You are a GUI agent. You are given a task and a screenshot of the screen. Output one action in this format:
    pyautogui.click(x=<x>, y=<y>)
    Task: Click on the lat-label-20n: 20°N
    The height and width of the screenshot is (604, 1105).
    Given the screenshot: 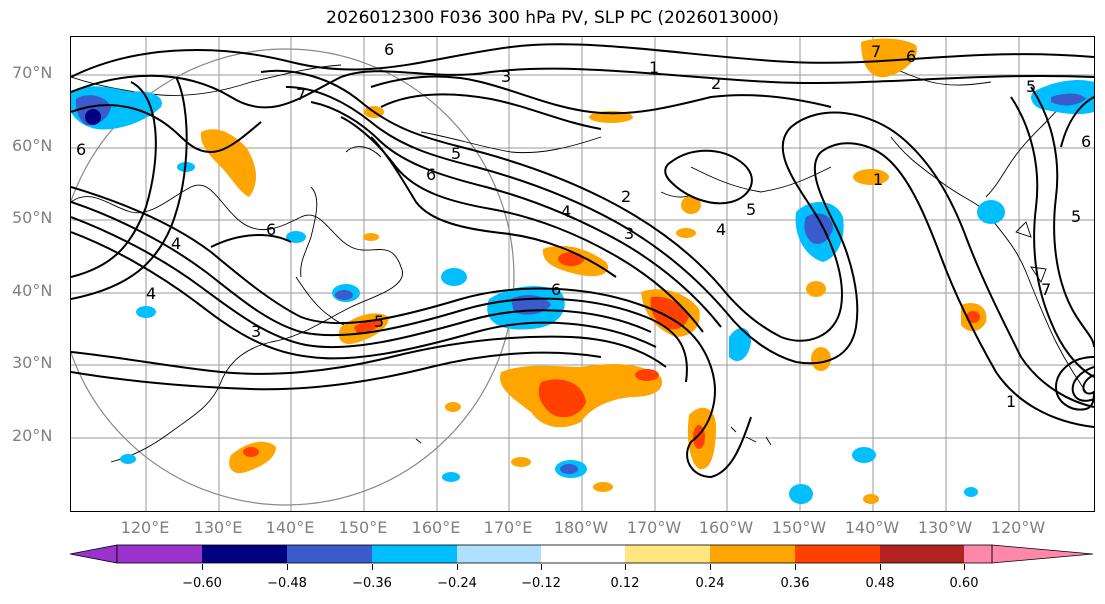 What is the action you would take?
    pyautogui.click(x=32, y=435)
    